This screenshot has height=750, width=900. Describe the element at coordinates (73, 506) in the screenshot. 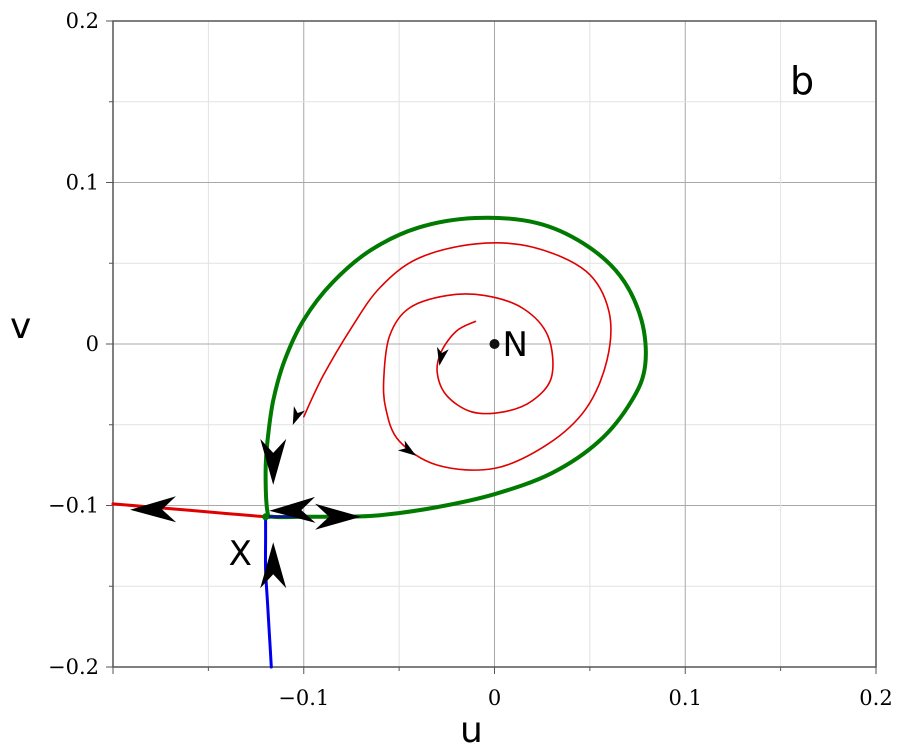

I see `y-tick-label: −0.1` at that location.